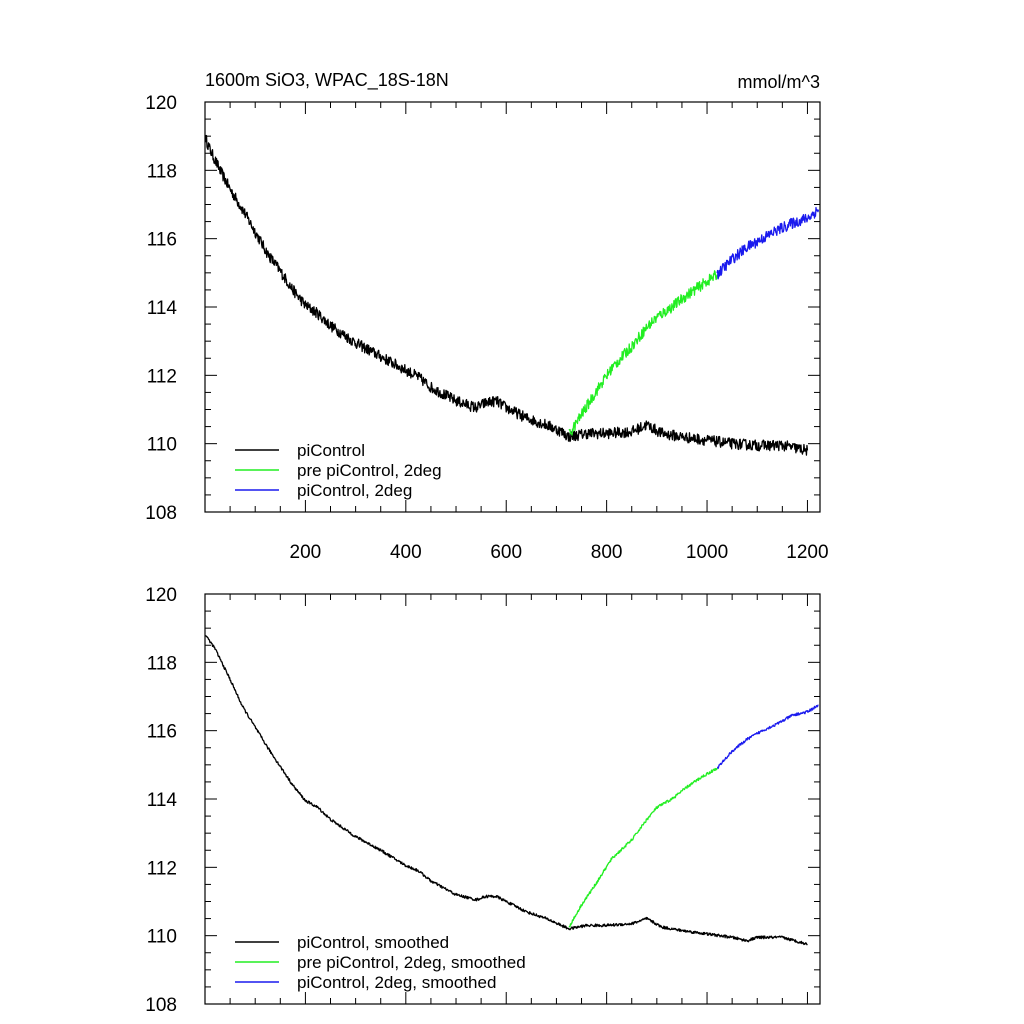 This screenshot has height=1024, width=1024. What do you see at coordinates (306, 552) in the screenshot?
I see `x-tick-label: 200` at bounding box center [306, 552].